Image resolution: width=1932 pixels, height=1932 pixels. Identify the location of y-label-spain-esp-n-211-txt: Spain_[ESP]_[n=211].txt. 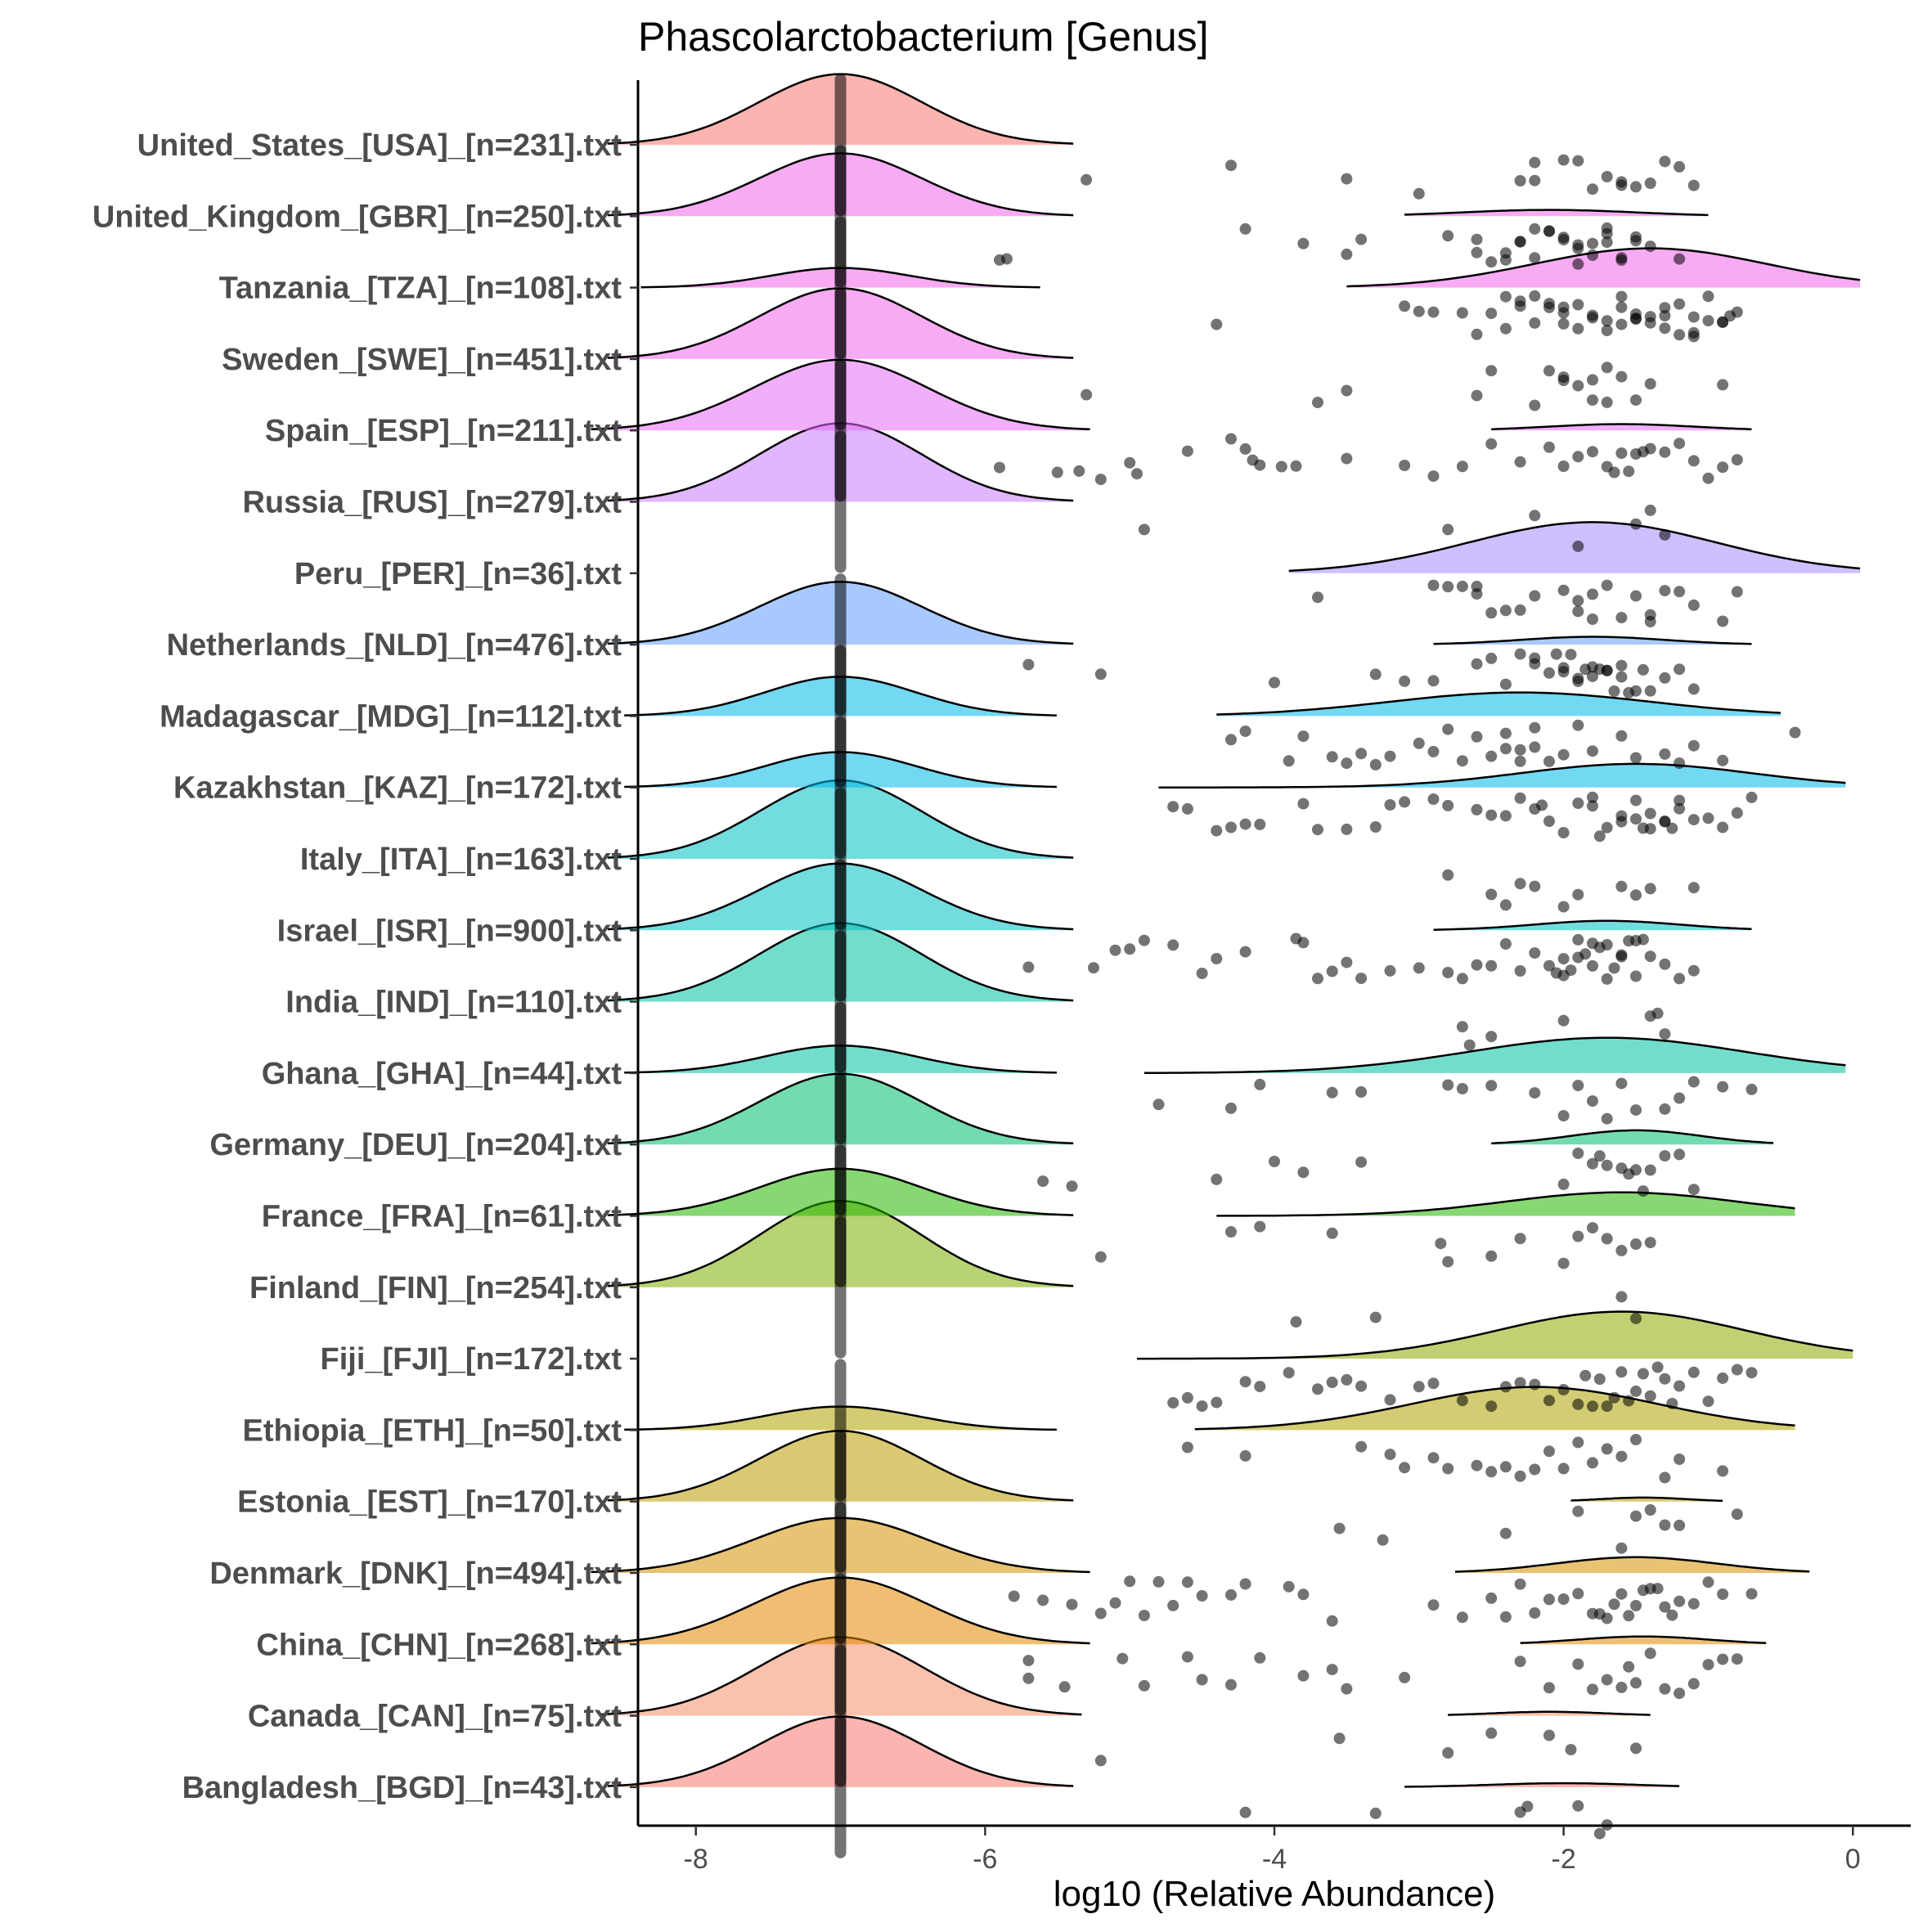
(444, 431).